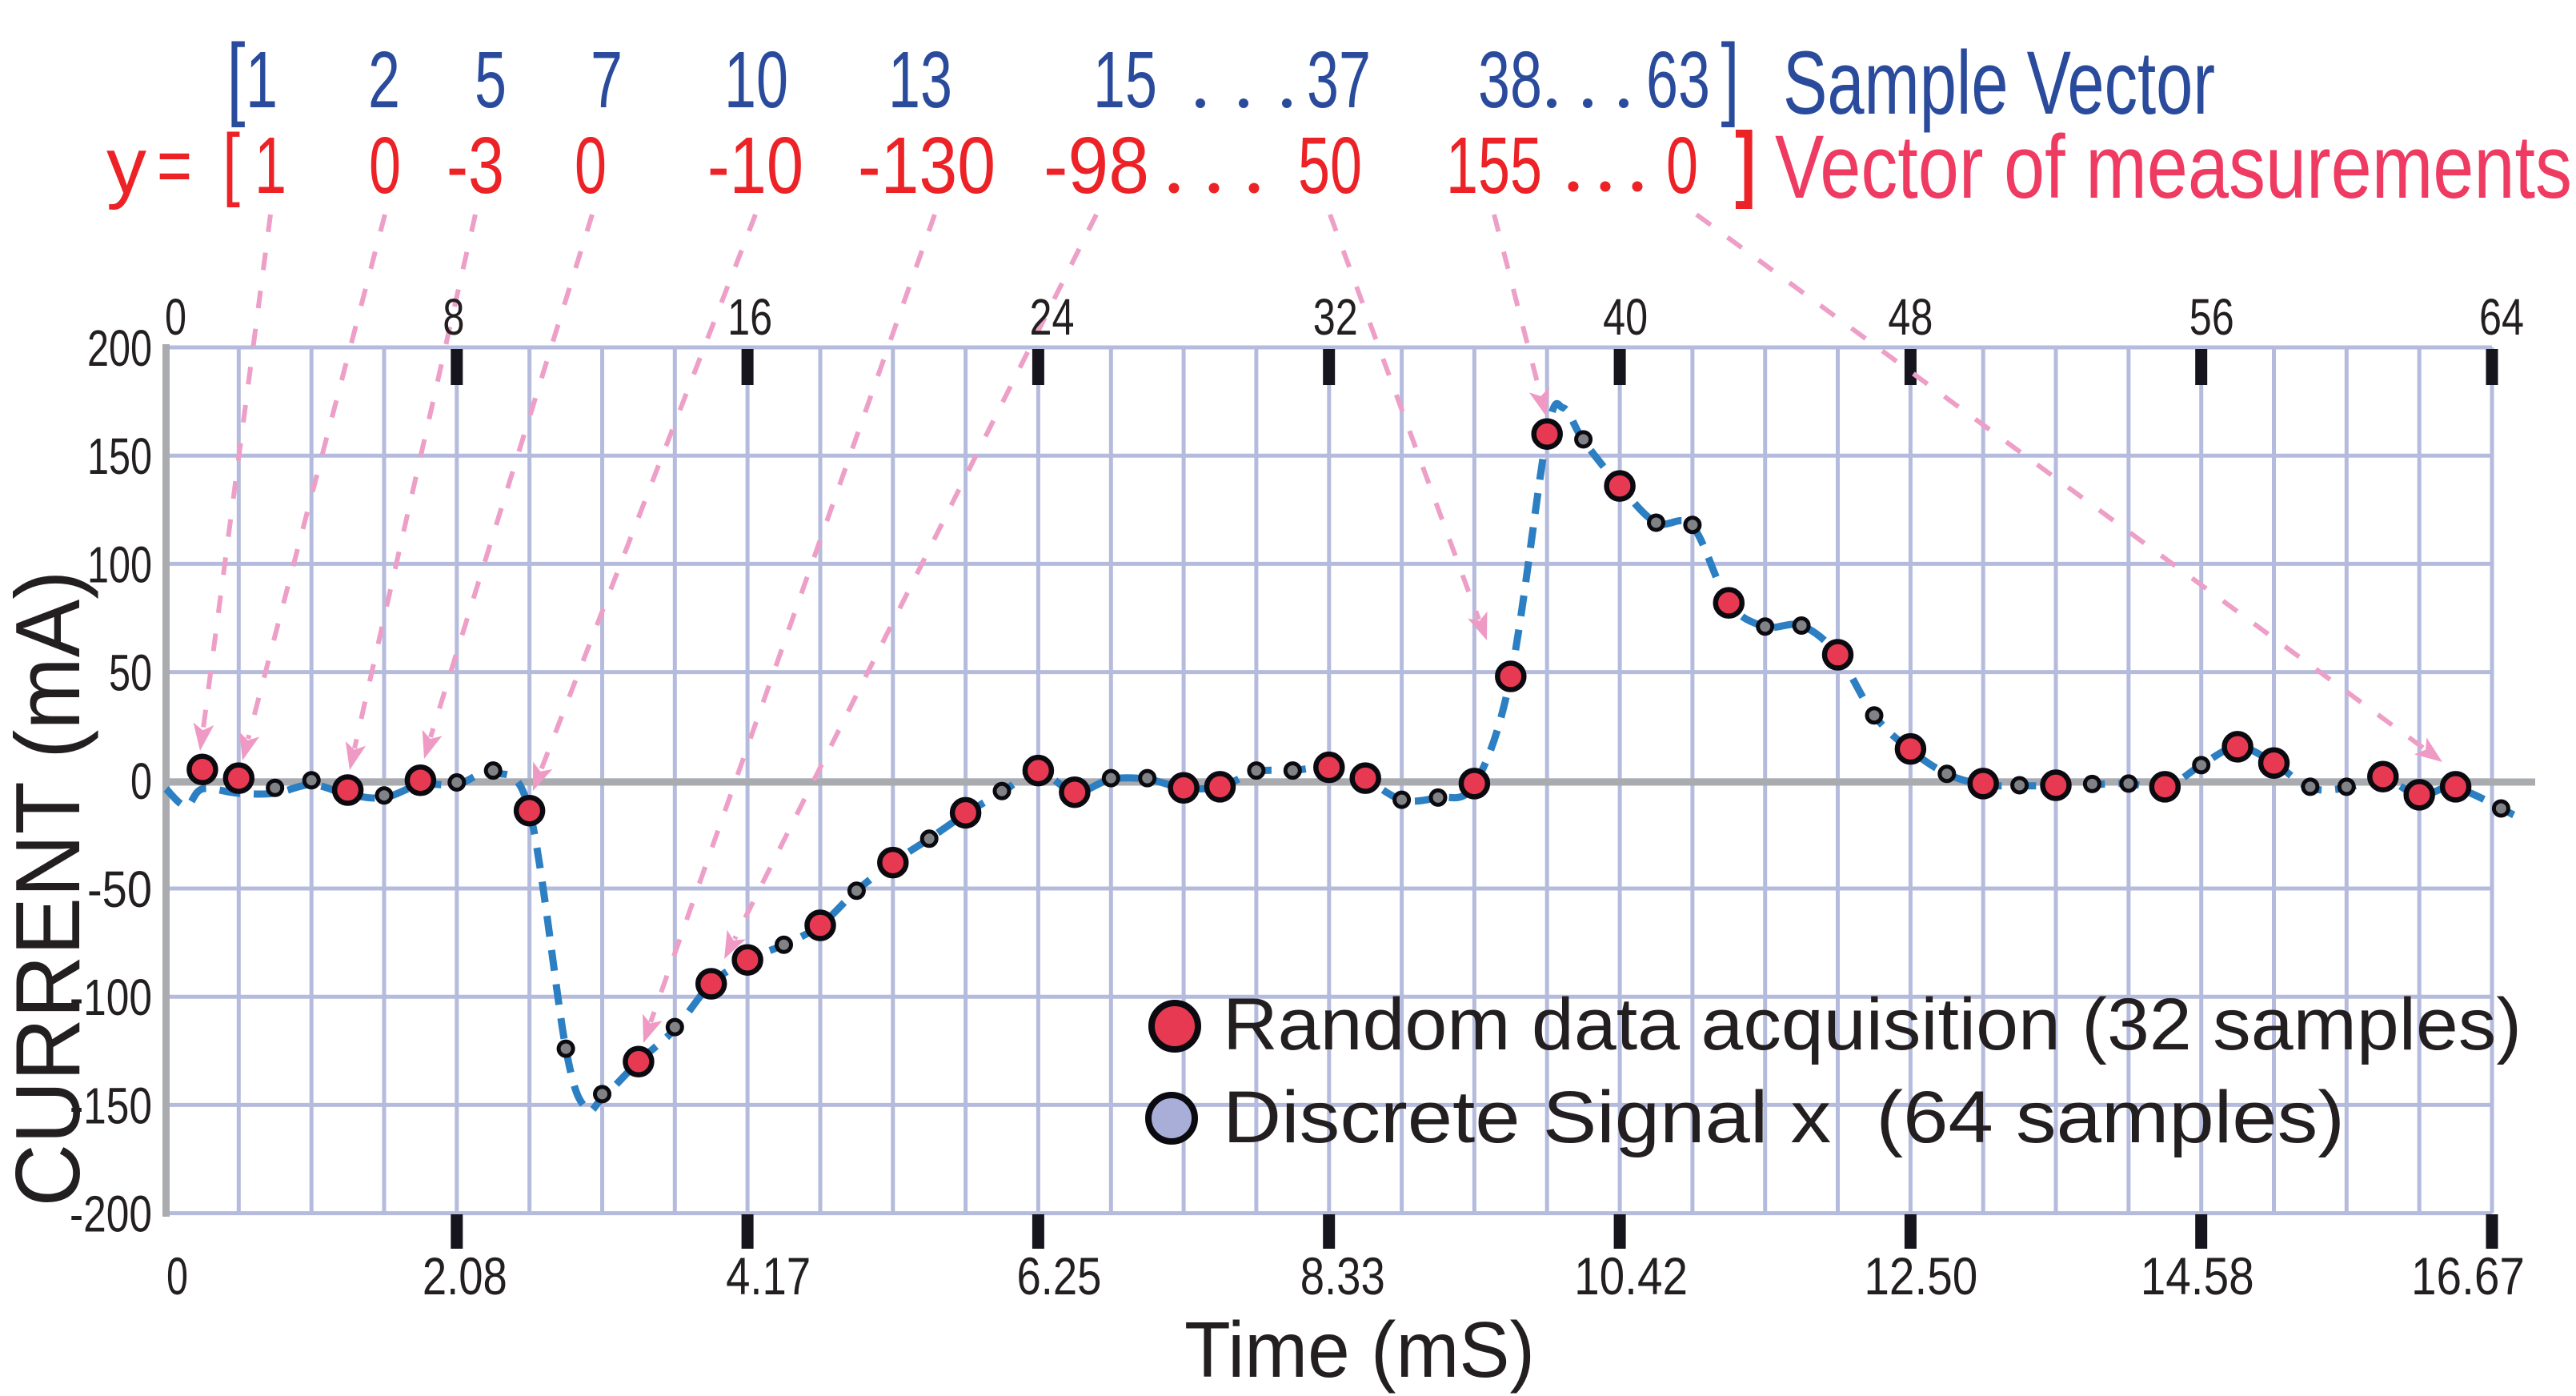 Image resolution: width=2576 pixels, height=1396 pixels. I want to click on svg-text: 37, so click(1339, 80).